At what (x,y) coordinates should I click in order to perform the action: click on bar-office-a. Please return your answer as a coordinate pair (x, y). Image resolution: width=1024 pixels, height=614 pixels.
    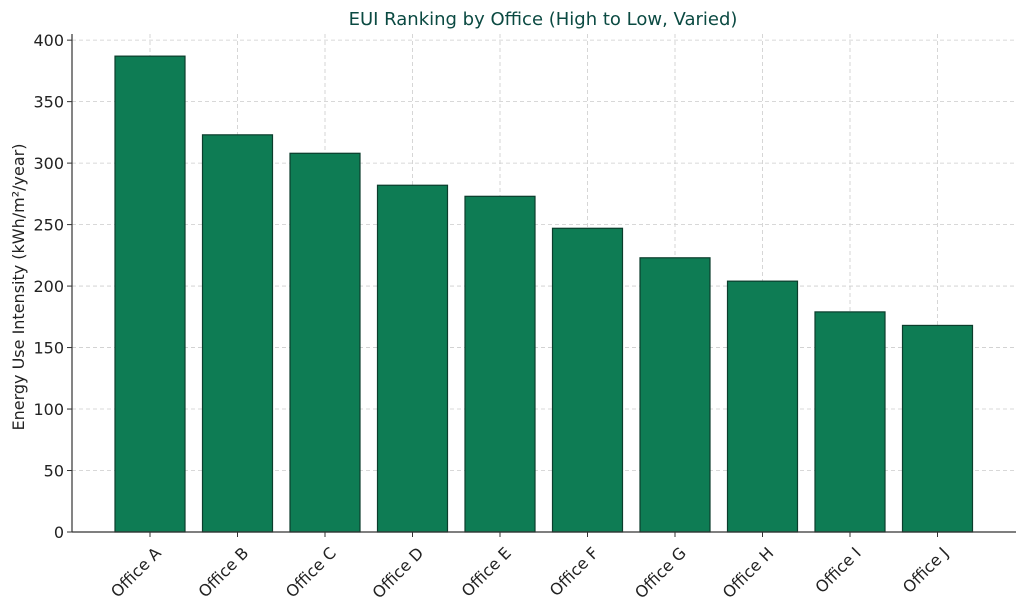
    Looking at the image, I should click on (150, 294).